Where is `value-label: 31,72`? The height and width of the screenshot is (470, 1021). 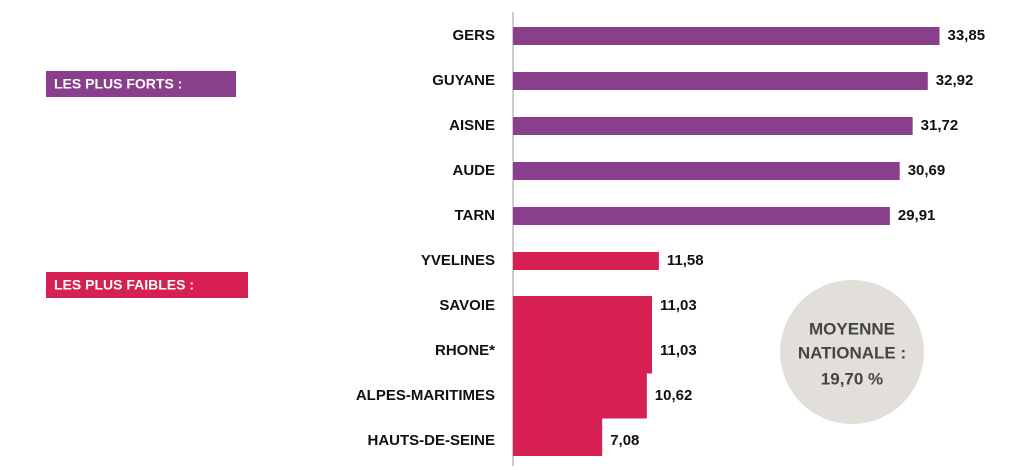
value-label: 31,72 is located at coordinates (940, 125).